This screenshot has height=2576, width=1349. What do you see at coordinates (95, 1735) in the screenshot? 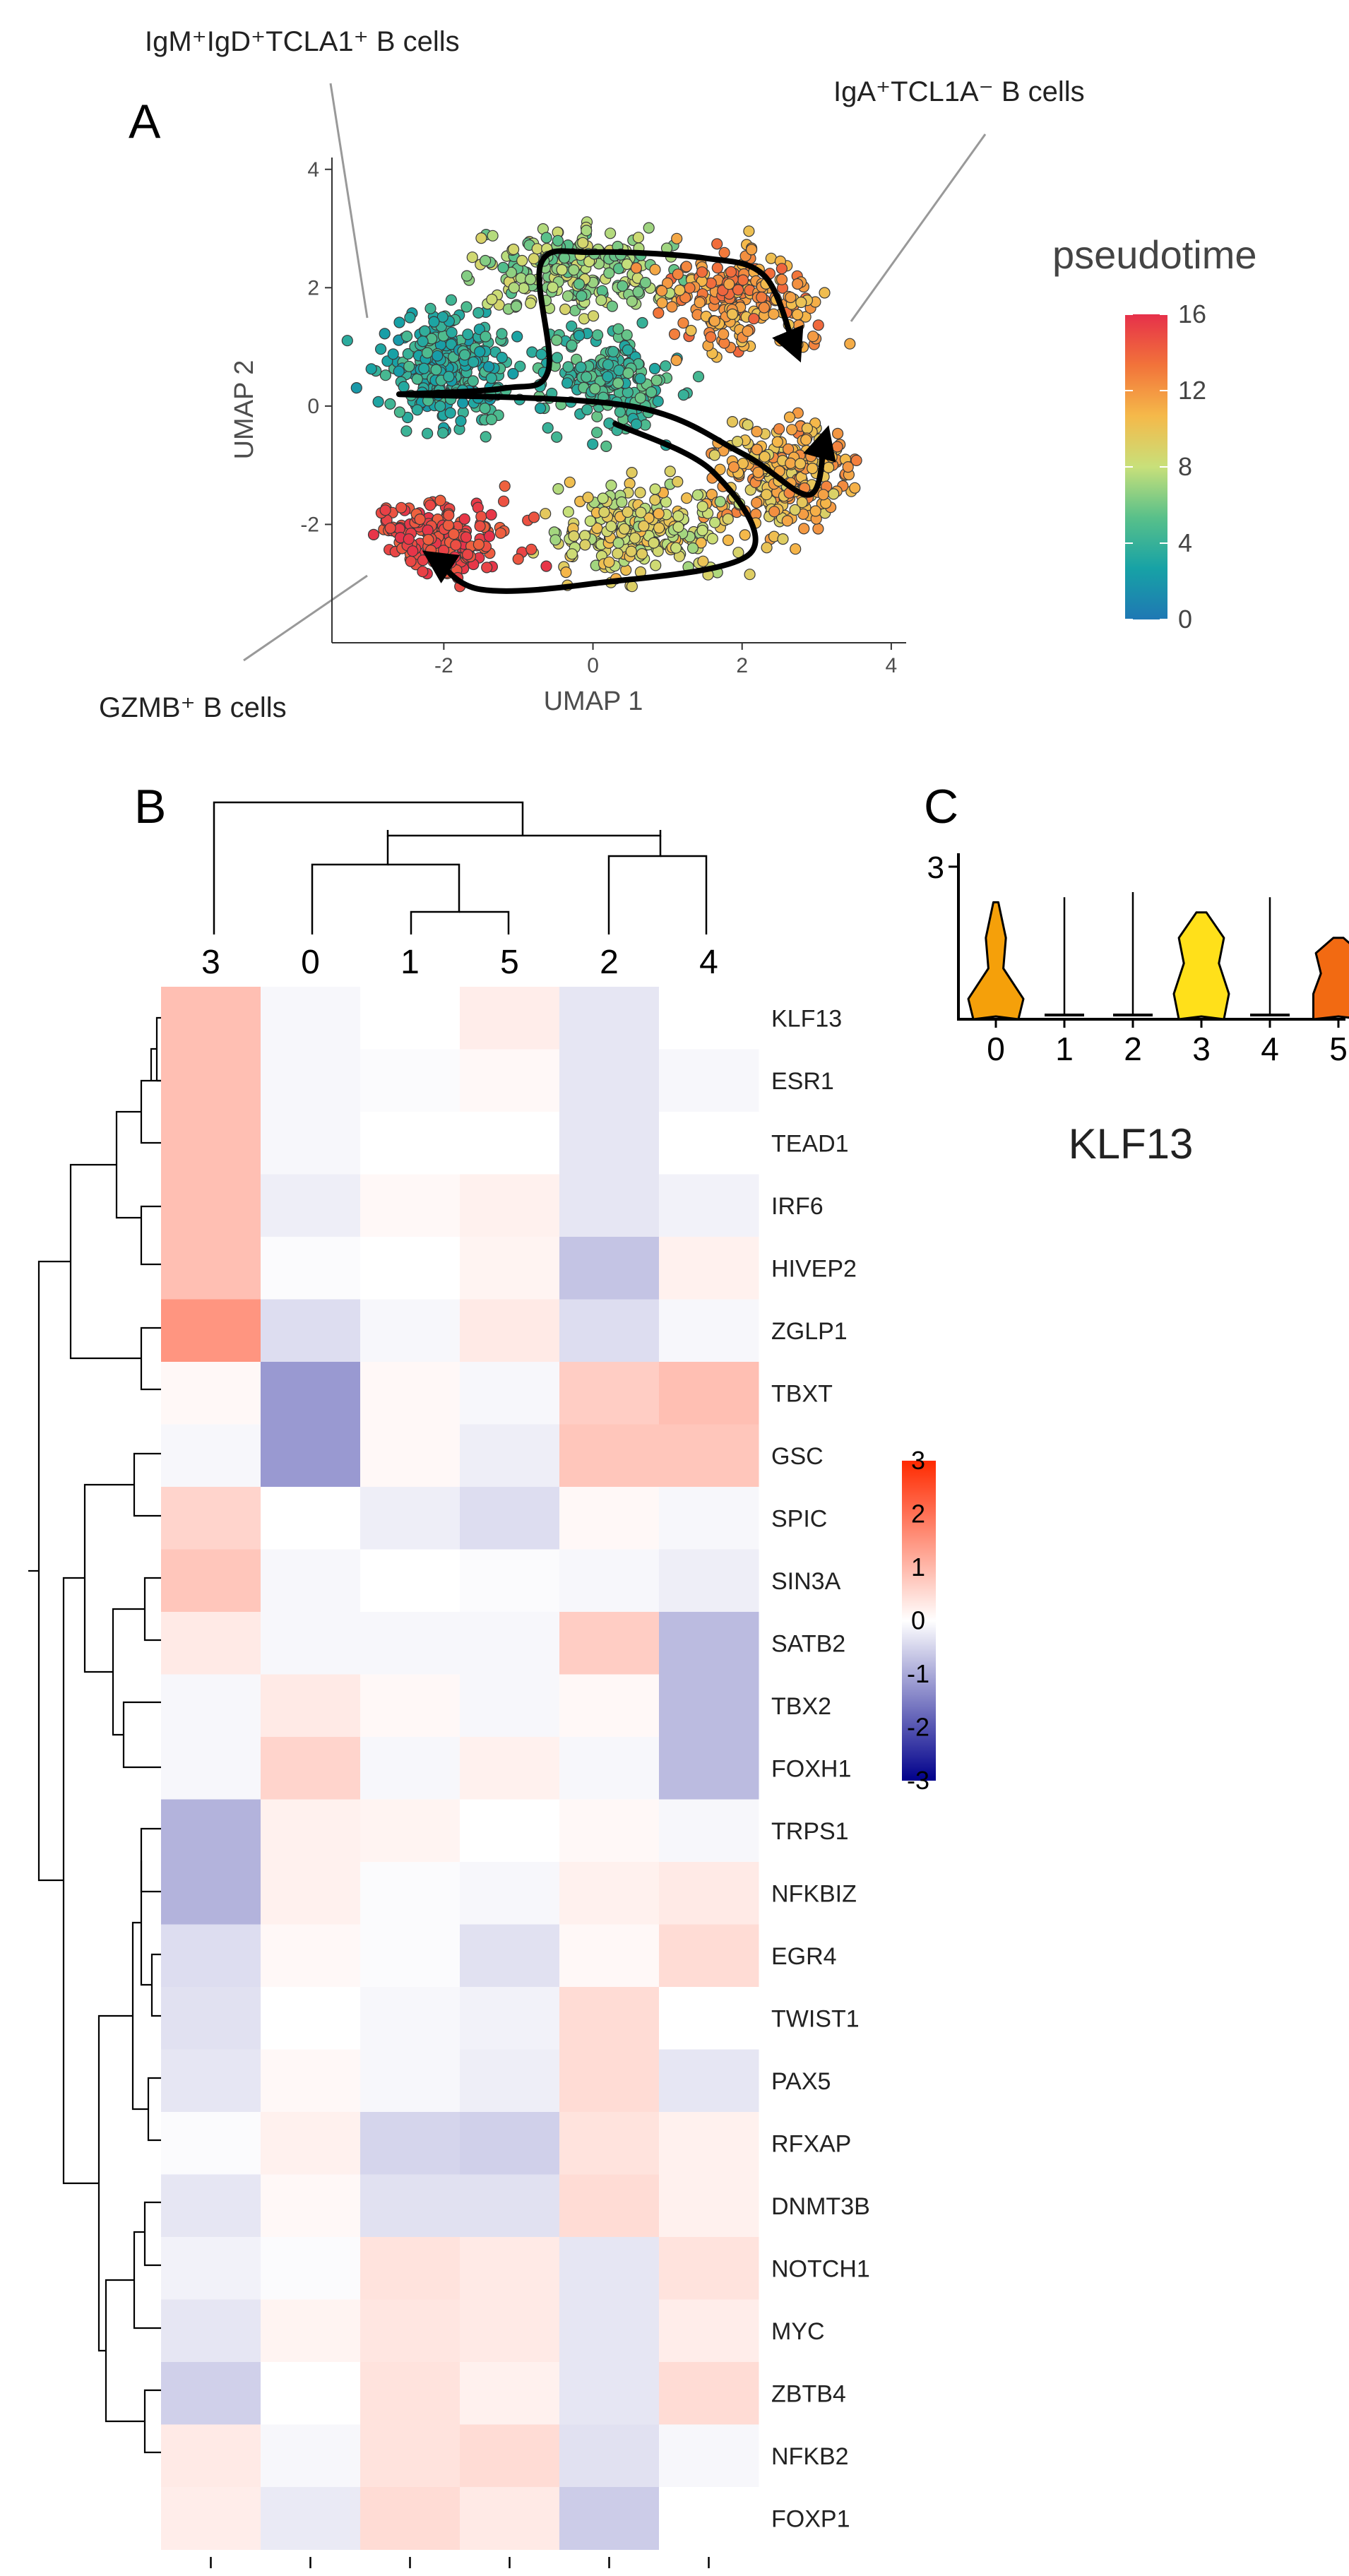
I see `row-dendrogram` at bounding box center [95, 1735].